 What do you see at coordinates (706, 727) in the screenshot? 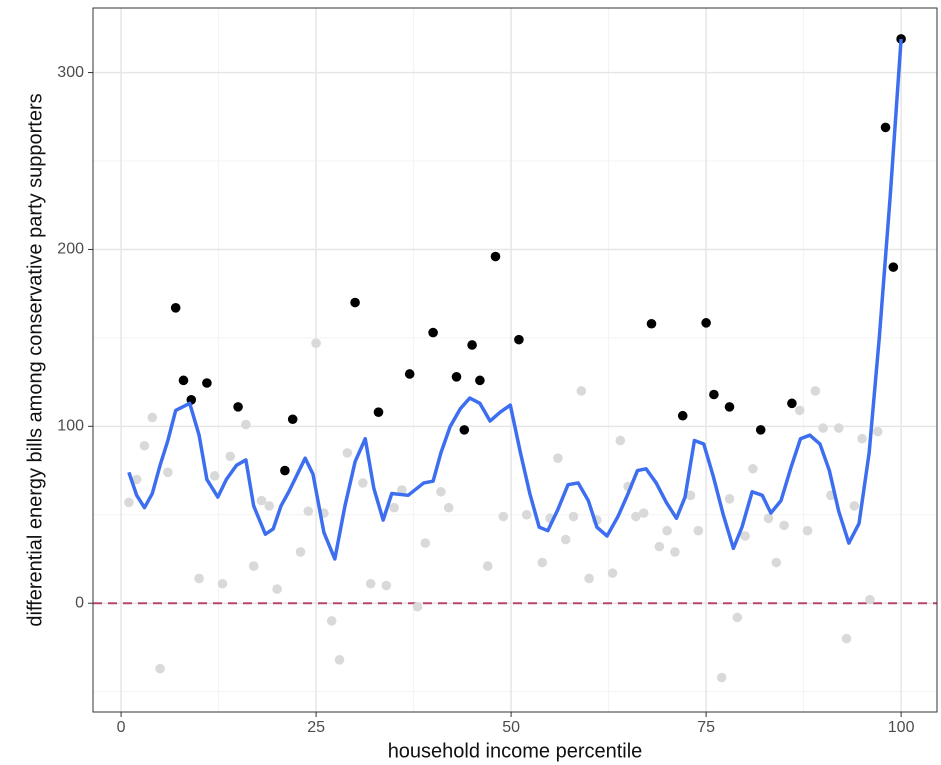
I see `x-tick-label: 75` at bounding box center [706, 727].